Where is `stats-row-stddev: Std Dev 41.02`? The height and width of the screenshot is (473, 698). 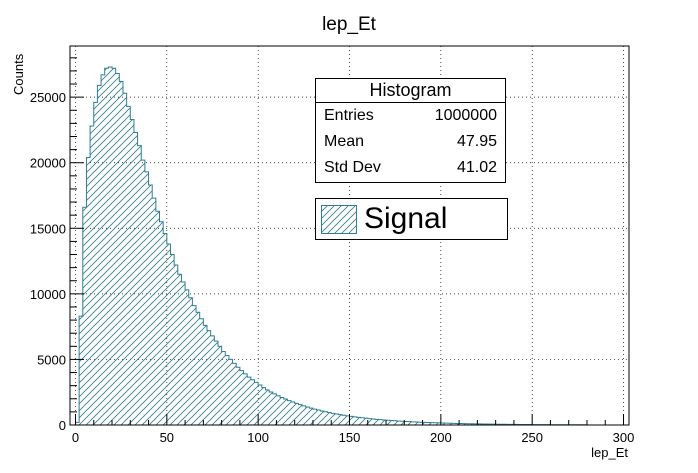
stats-row-stddev: Std Dev 41.02 is located at coordinates (410, 168).